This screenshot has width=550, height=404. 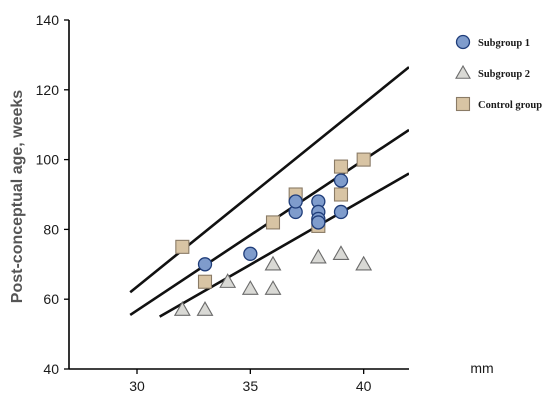 I want to click on legend-label: Subgroup 1, so click(x=504, y=43).